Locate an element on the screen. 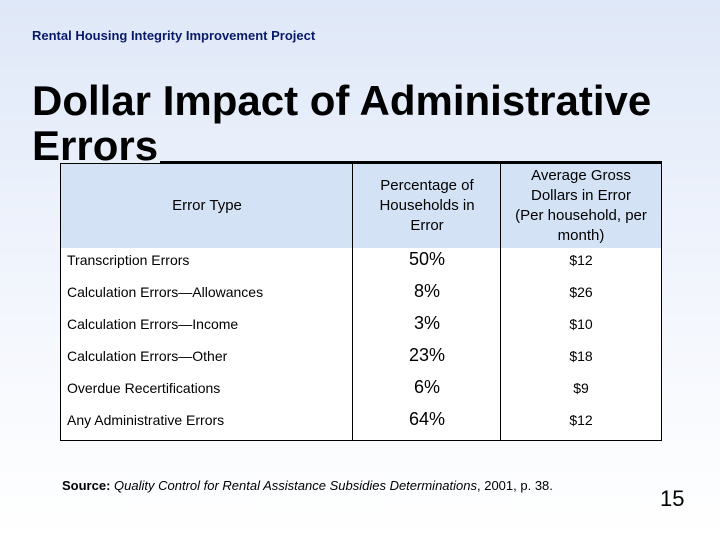 This screenshot has height=540, width=720. dollars: $10 is located at coordinates (581, 324).